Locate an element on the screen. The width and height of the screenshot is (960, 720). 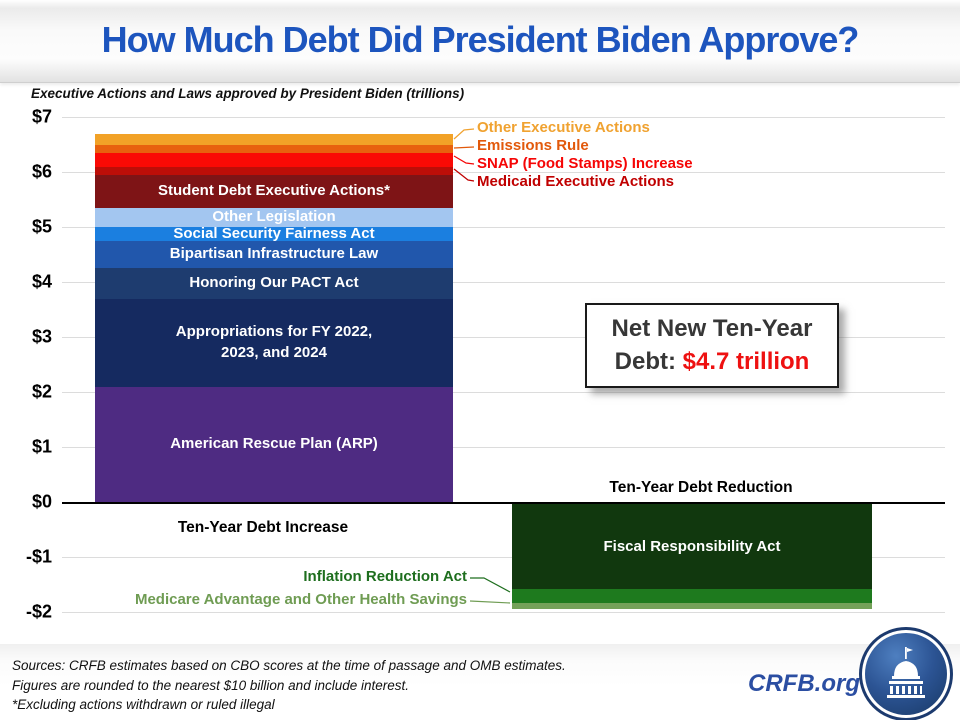
bar-segment-label: Fiscal Responsibility Act is located at coordinates (692, 546).